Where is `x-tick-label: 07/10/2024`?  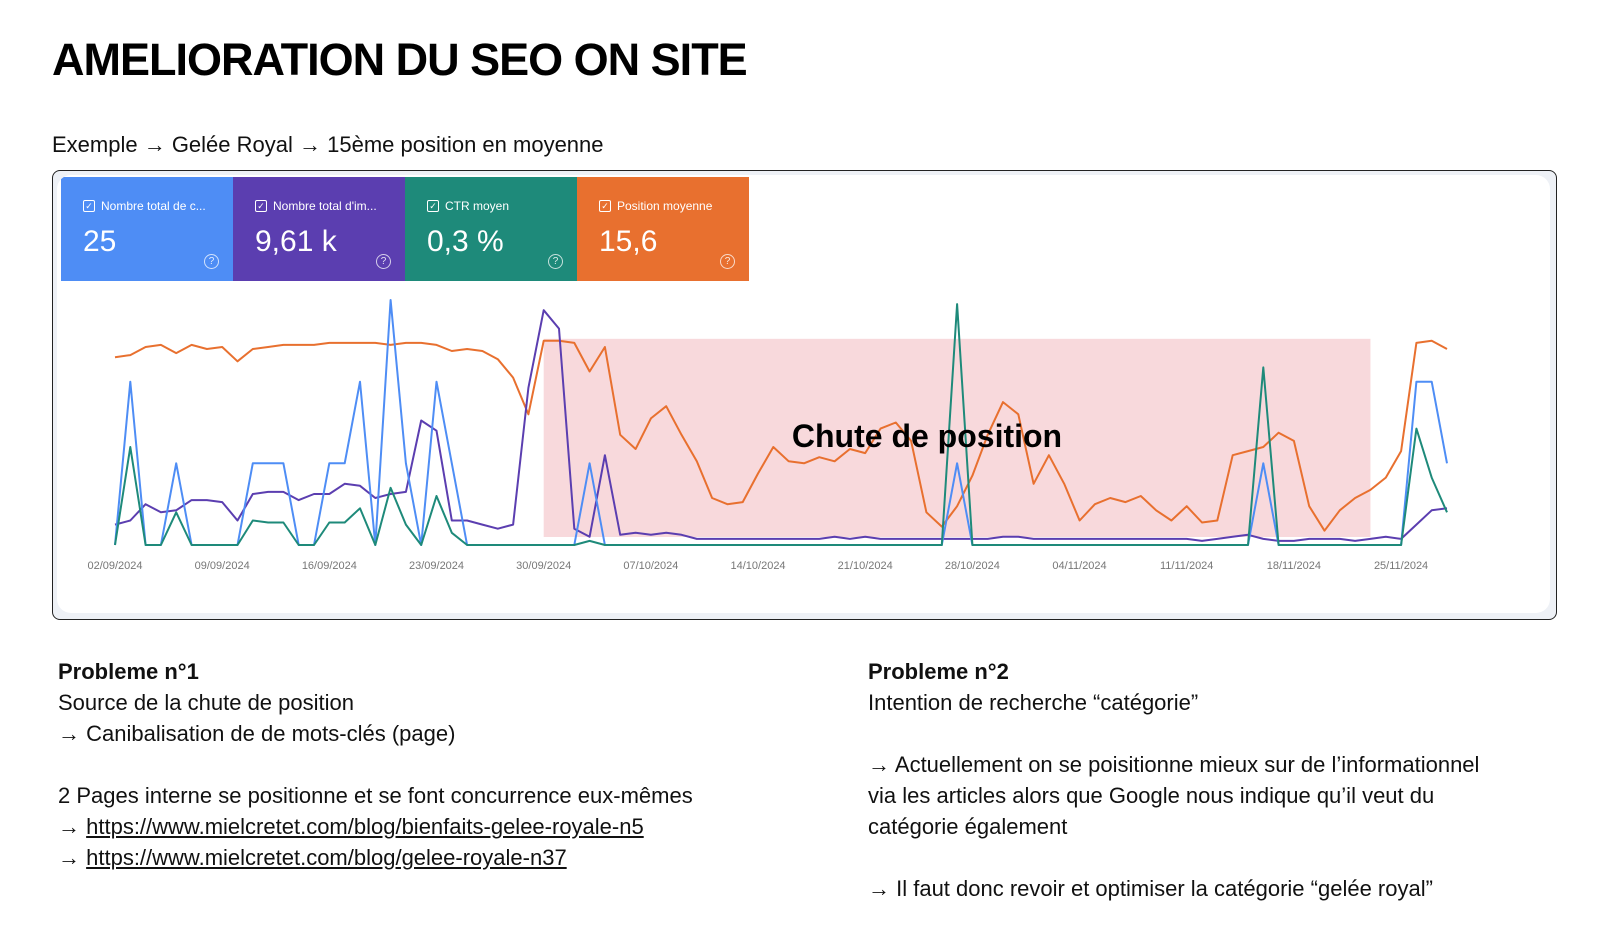 x-tick-label: 07/10/2024 is located at coordinates (650, 566).